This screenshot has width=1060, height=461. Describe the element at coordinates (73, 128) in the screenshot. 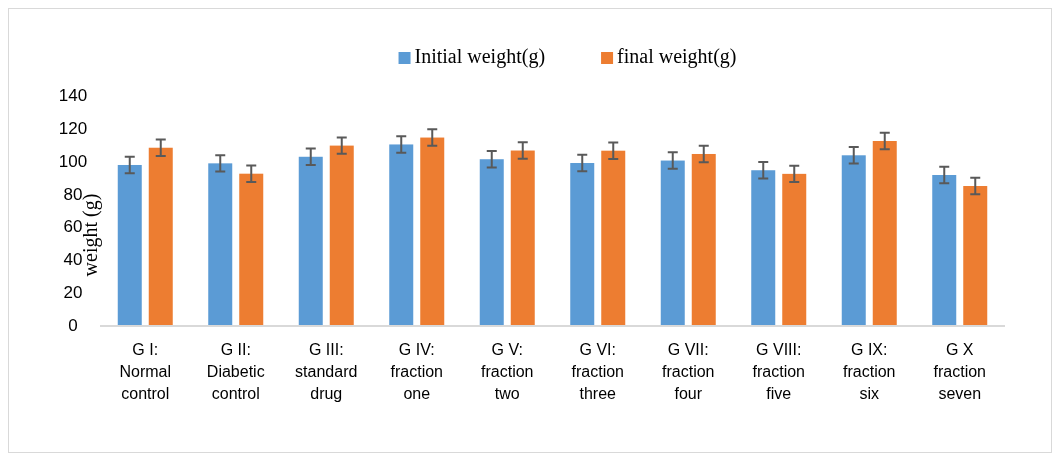

I see `y-tick-label: 120` at that location.